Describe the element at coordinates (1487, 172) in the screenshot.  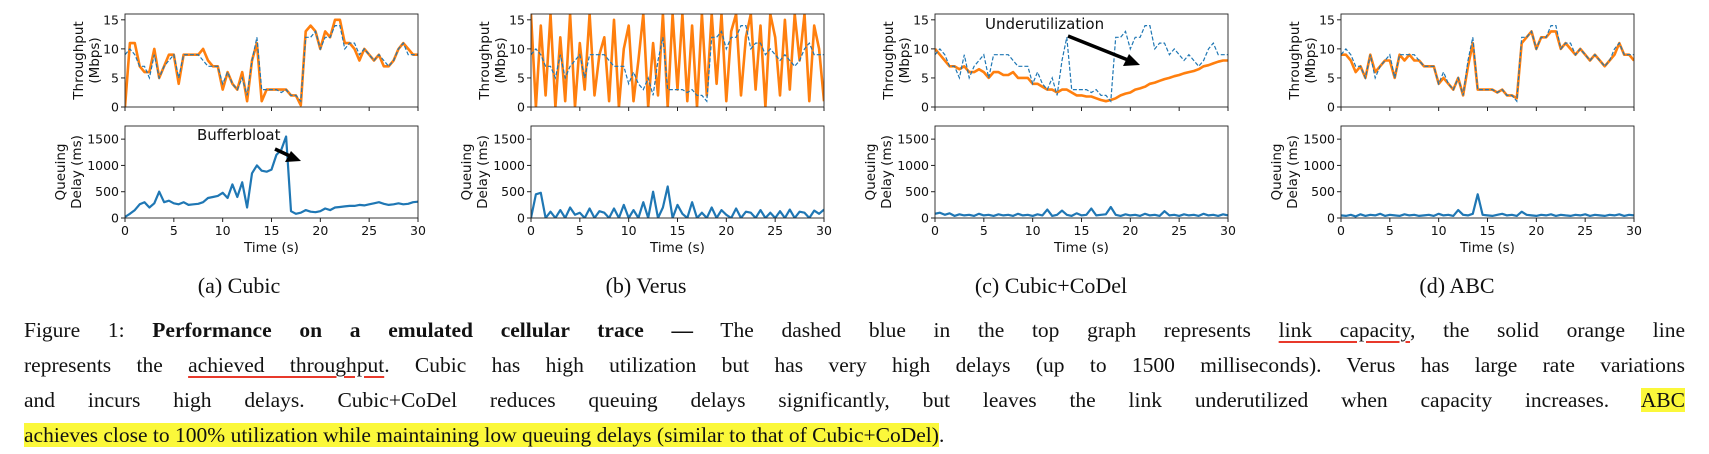
I see `plot-frame` at that location.